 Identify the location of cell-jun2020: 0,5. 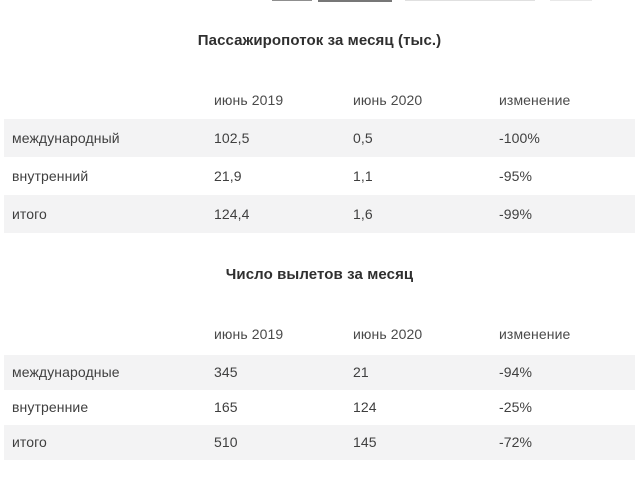
(363, 138).